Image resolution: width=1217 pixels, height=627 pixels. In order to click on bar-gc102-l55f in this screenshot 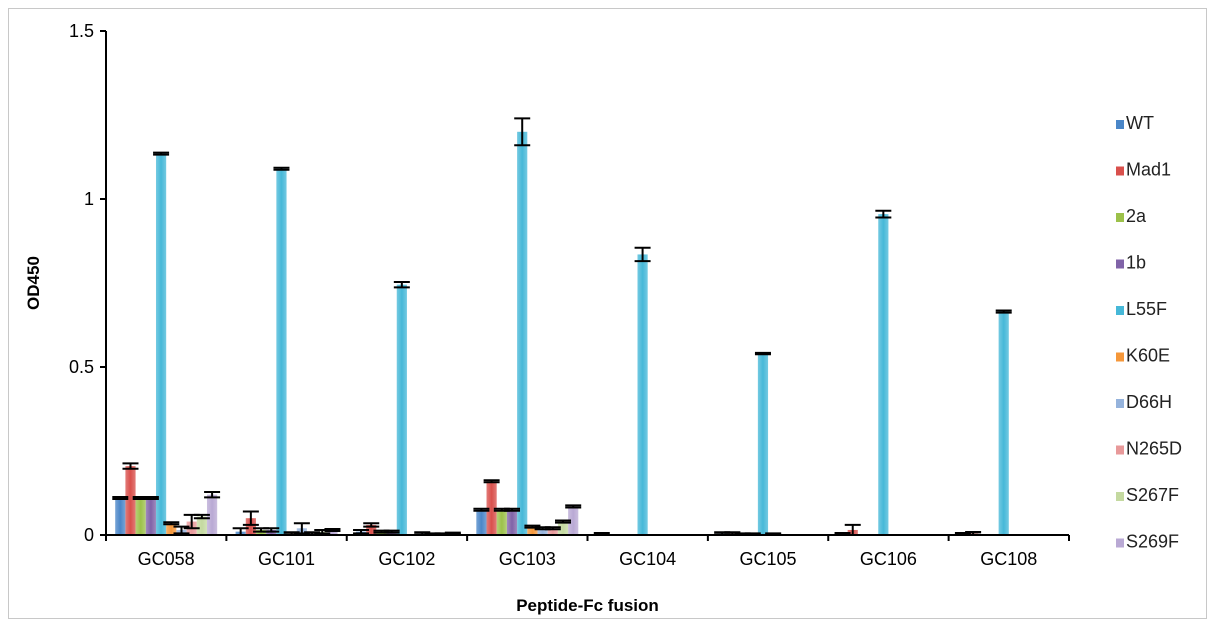, I will do `click(401, 409)`.